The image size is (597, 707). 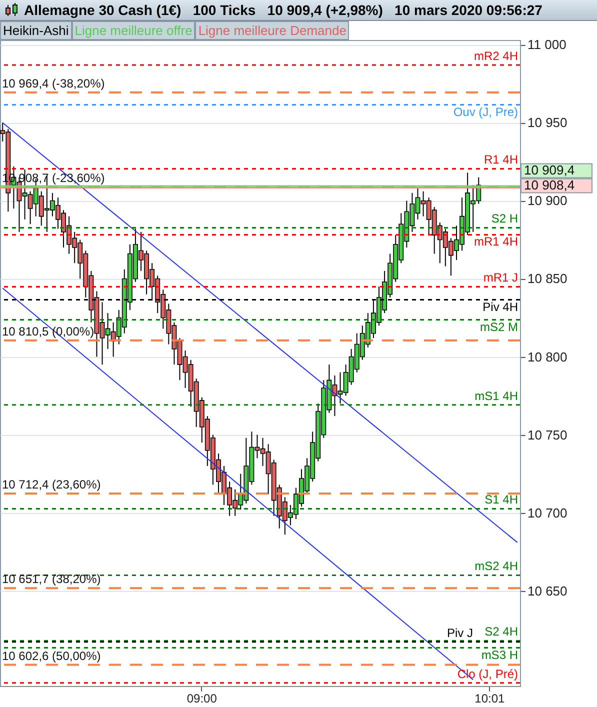 I want to click on ref-line-label: mS3 H, so click(x=499, y=655).